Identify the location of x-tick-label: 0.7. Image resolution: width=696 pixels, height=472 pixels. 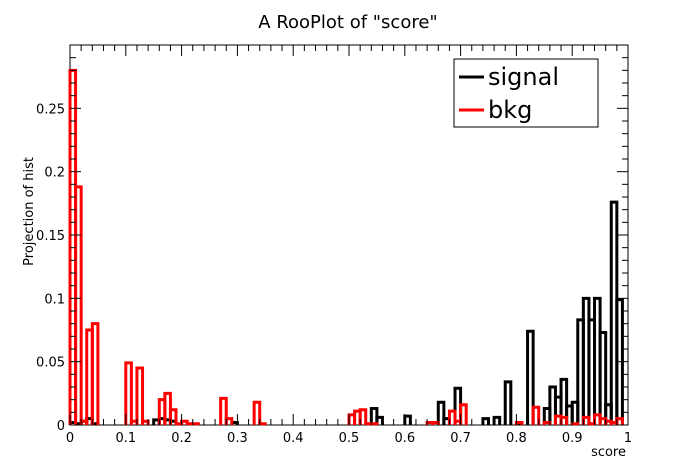
(460, 438).